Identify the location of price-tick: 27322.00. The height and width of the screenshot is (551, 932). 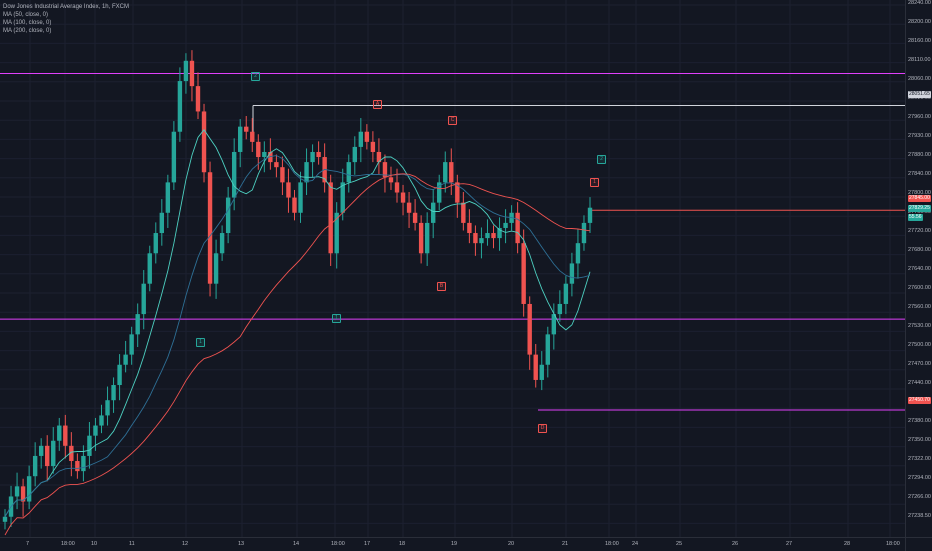
(919, 459).